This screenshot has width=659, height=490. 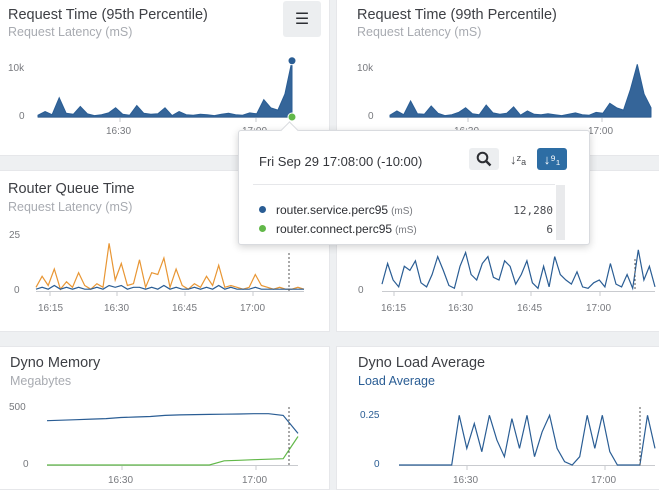 I want to click on panel-title: Request Time (99th Percentile), so click(x=457, y=15).